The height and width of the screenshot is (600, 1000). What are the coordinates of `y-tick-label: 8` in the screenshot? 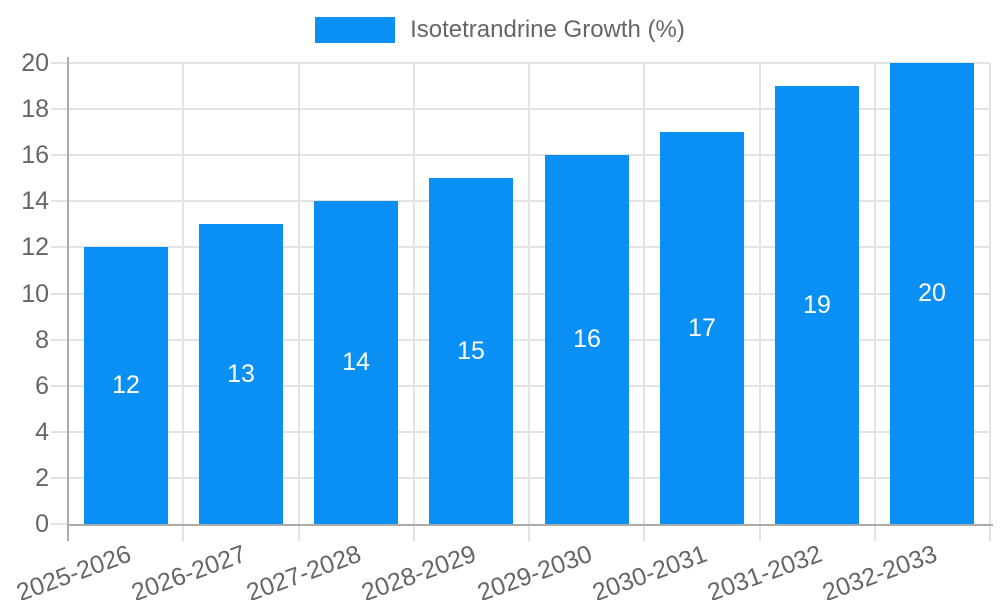 It's located at (42, 339).